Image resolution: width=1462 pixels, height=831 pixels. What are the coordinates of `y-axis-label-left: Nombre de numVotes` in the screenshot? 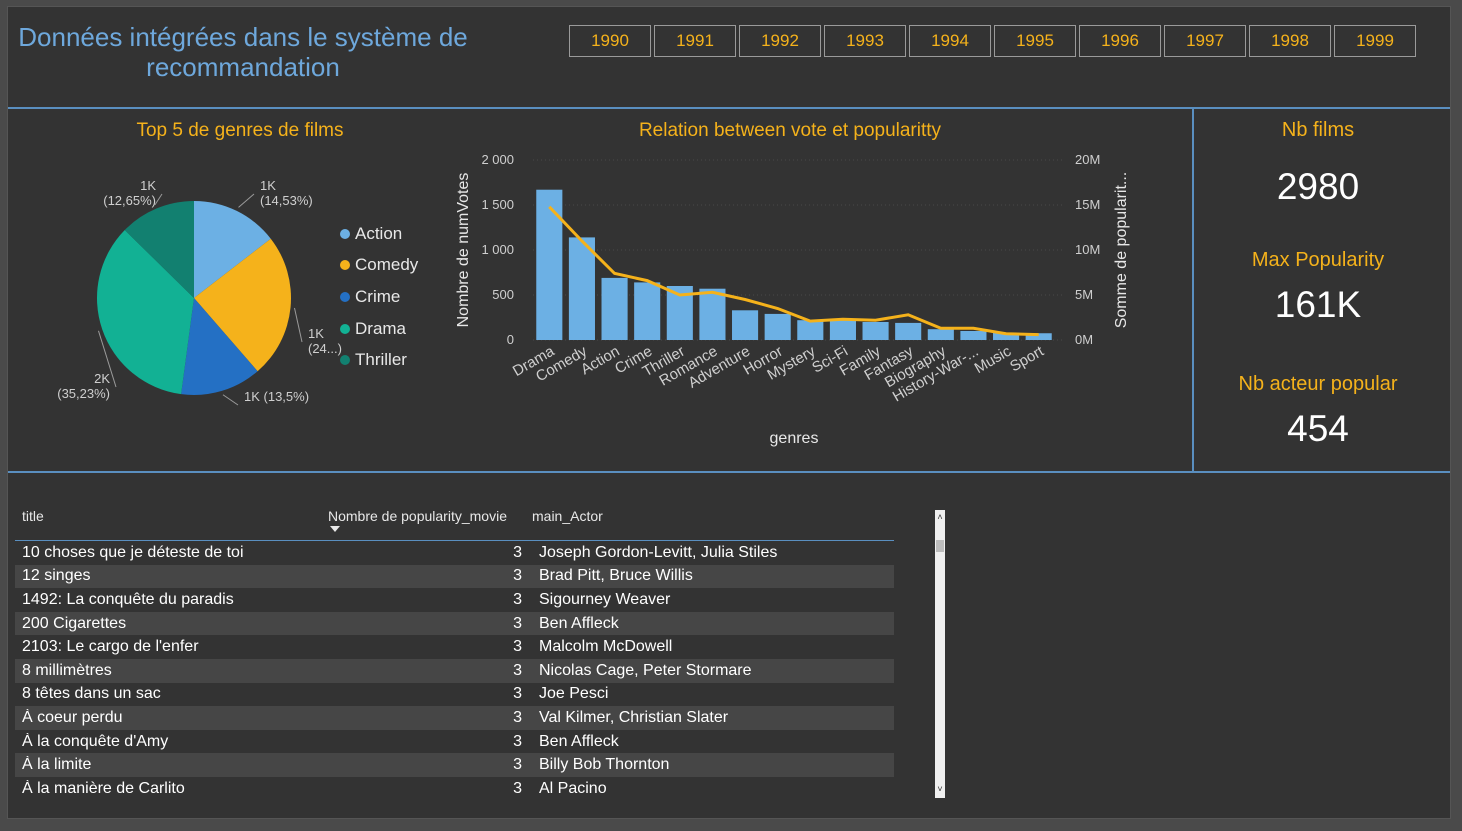 It's located at (463, 250).